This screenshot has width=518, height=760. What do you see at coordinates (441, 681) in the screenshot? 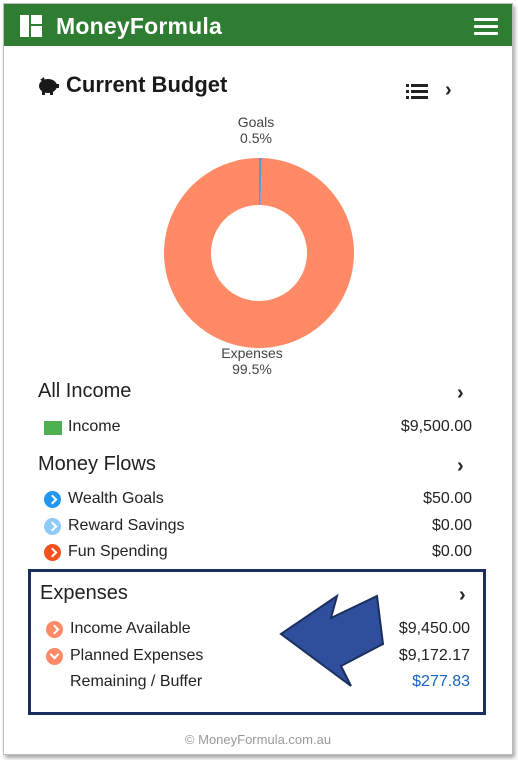
I see `remaining-buffer-value: $277.83` at bounding box center [441, 681].